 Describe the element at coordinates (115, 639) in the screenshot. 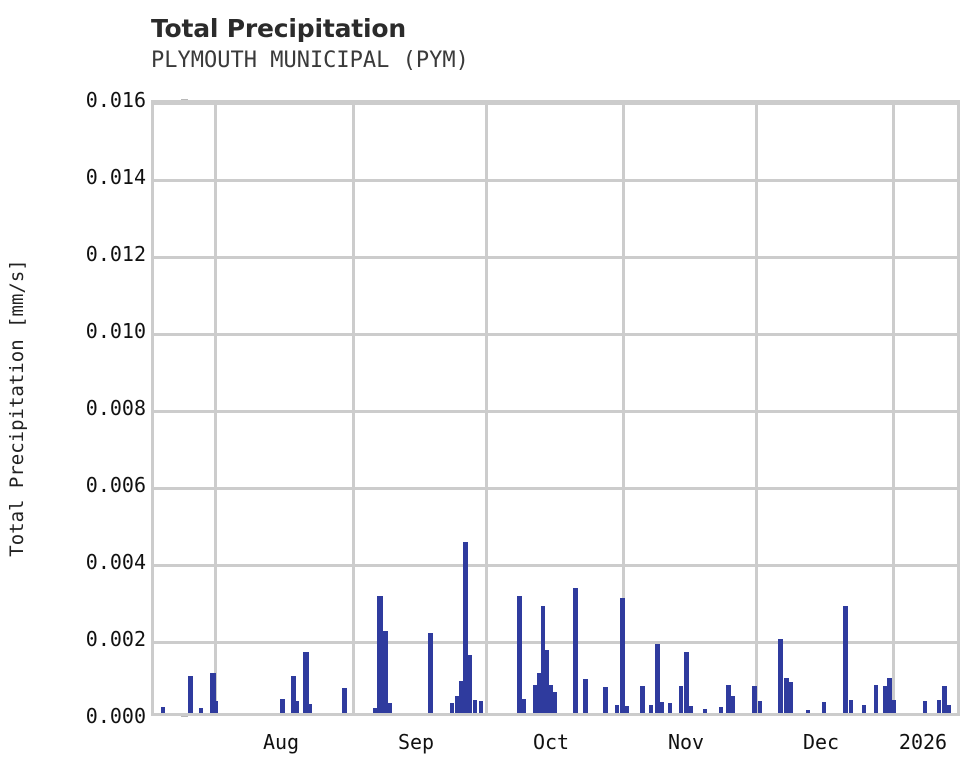

I see `y-axis-tick-label: 0.002` at that location.